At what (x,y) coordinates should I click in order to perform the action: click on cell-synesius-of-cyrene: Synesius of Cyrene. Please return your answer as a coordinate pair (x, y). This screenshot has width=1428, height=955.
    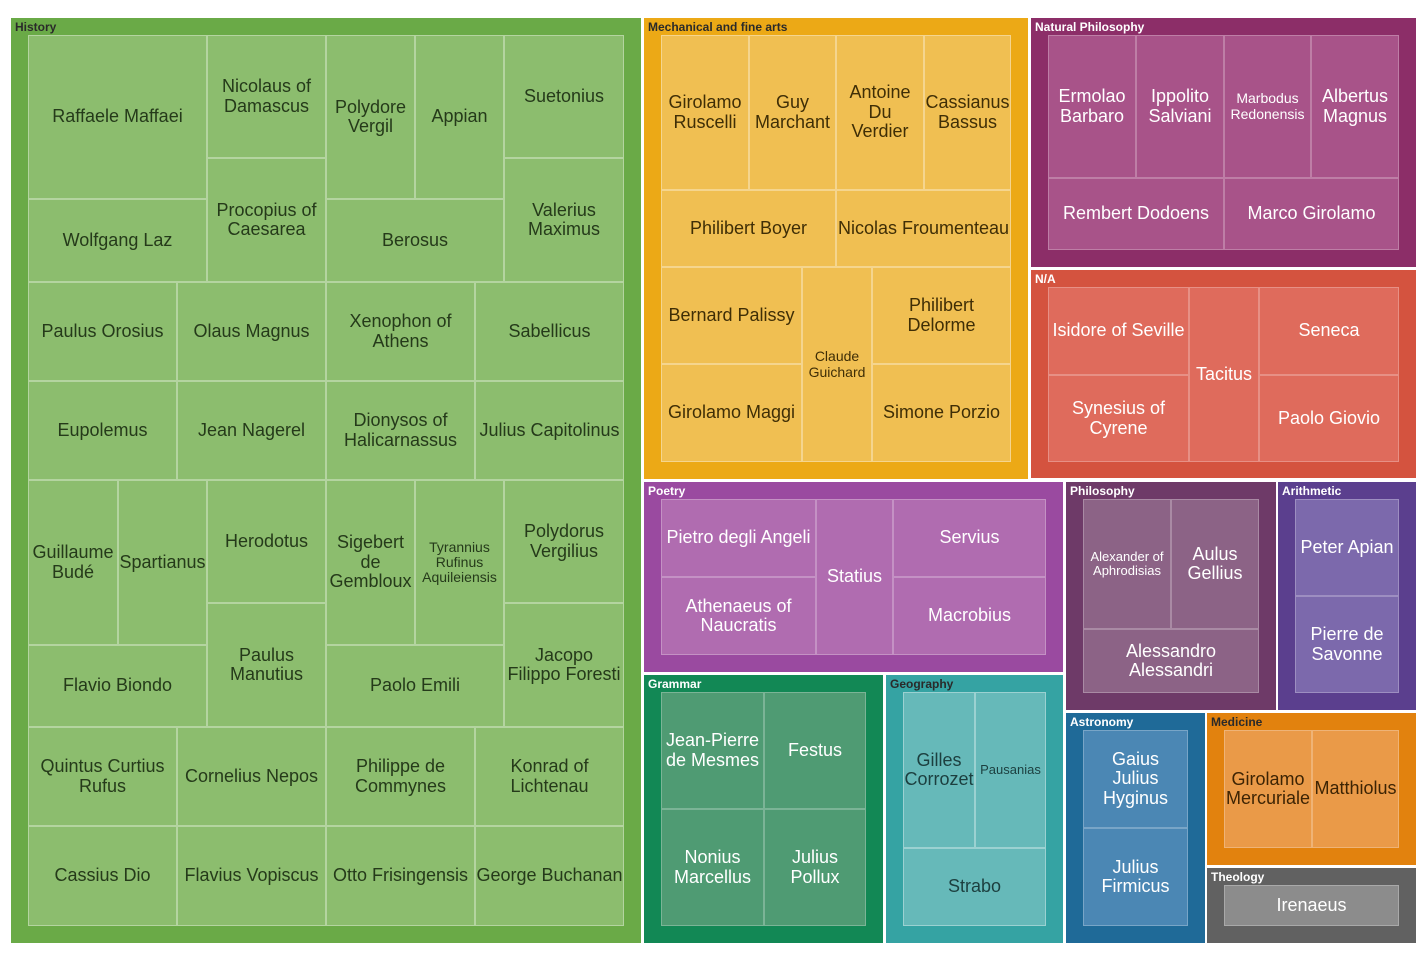
    Looking at the image, I should click on (1118, 418).